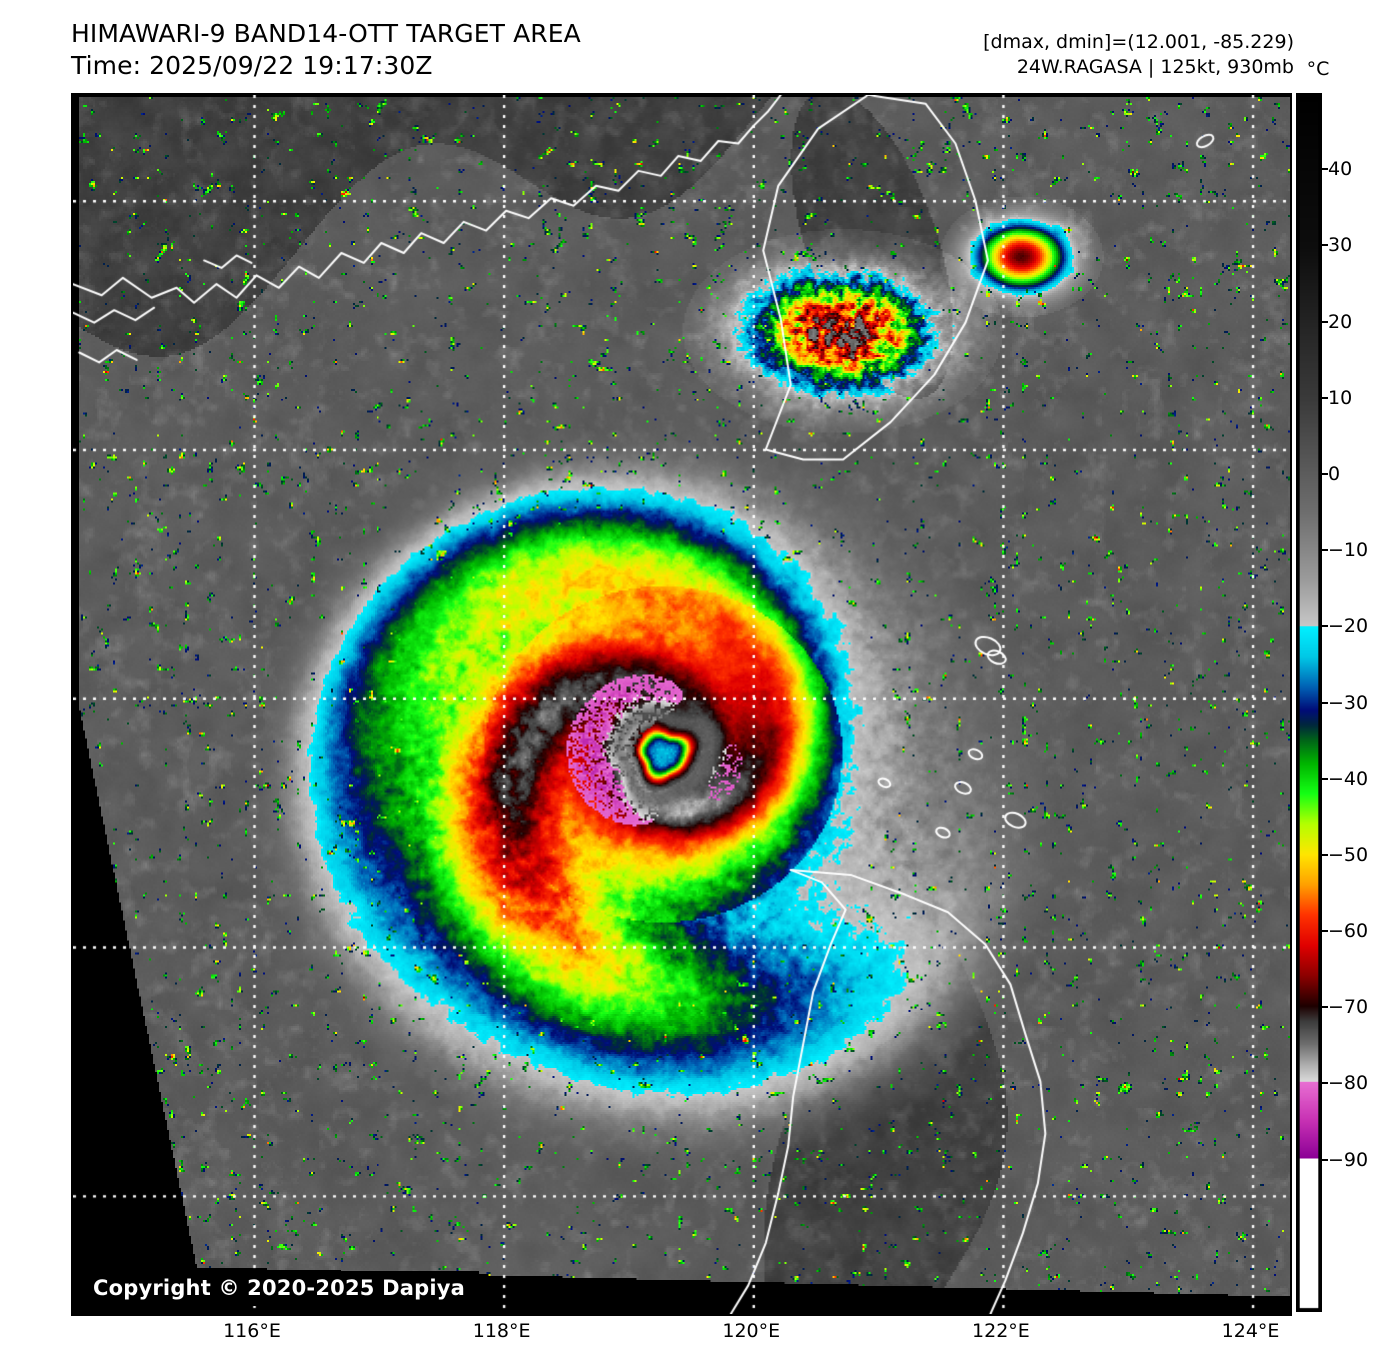 The width and height of the screenshot is (1390, 1359). Describe the element at coordinates (695, 1335) in the screenshot. I see `longitude-axis: 116°E 118°E 120°E 122°E 124°E` at that location.